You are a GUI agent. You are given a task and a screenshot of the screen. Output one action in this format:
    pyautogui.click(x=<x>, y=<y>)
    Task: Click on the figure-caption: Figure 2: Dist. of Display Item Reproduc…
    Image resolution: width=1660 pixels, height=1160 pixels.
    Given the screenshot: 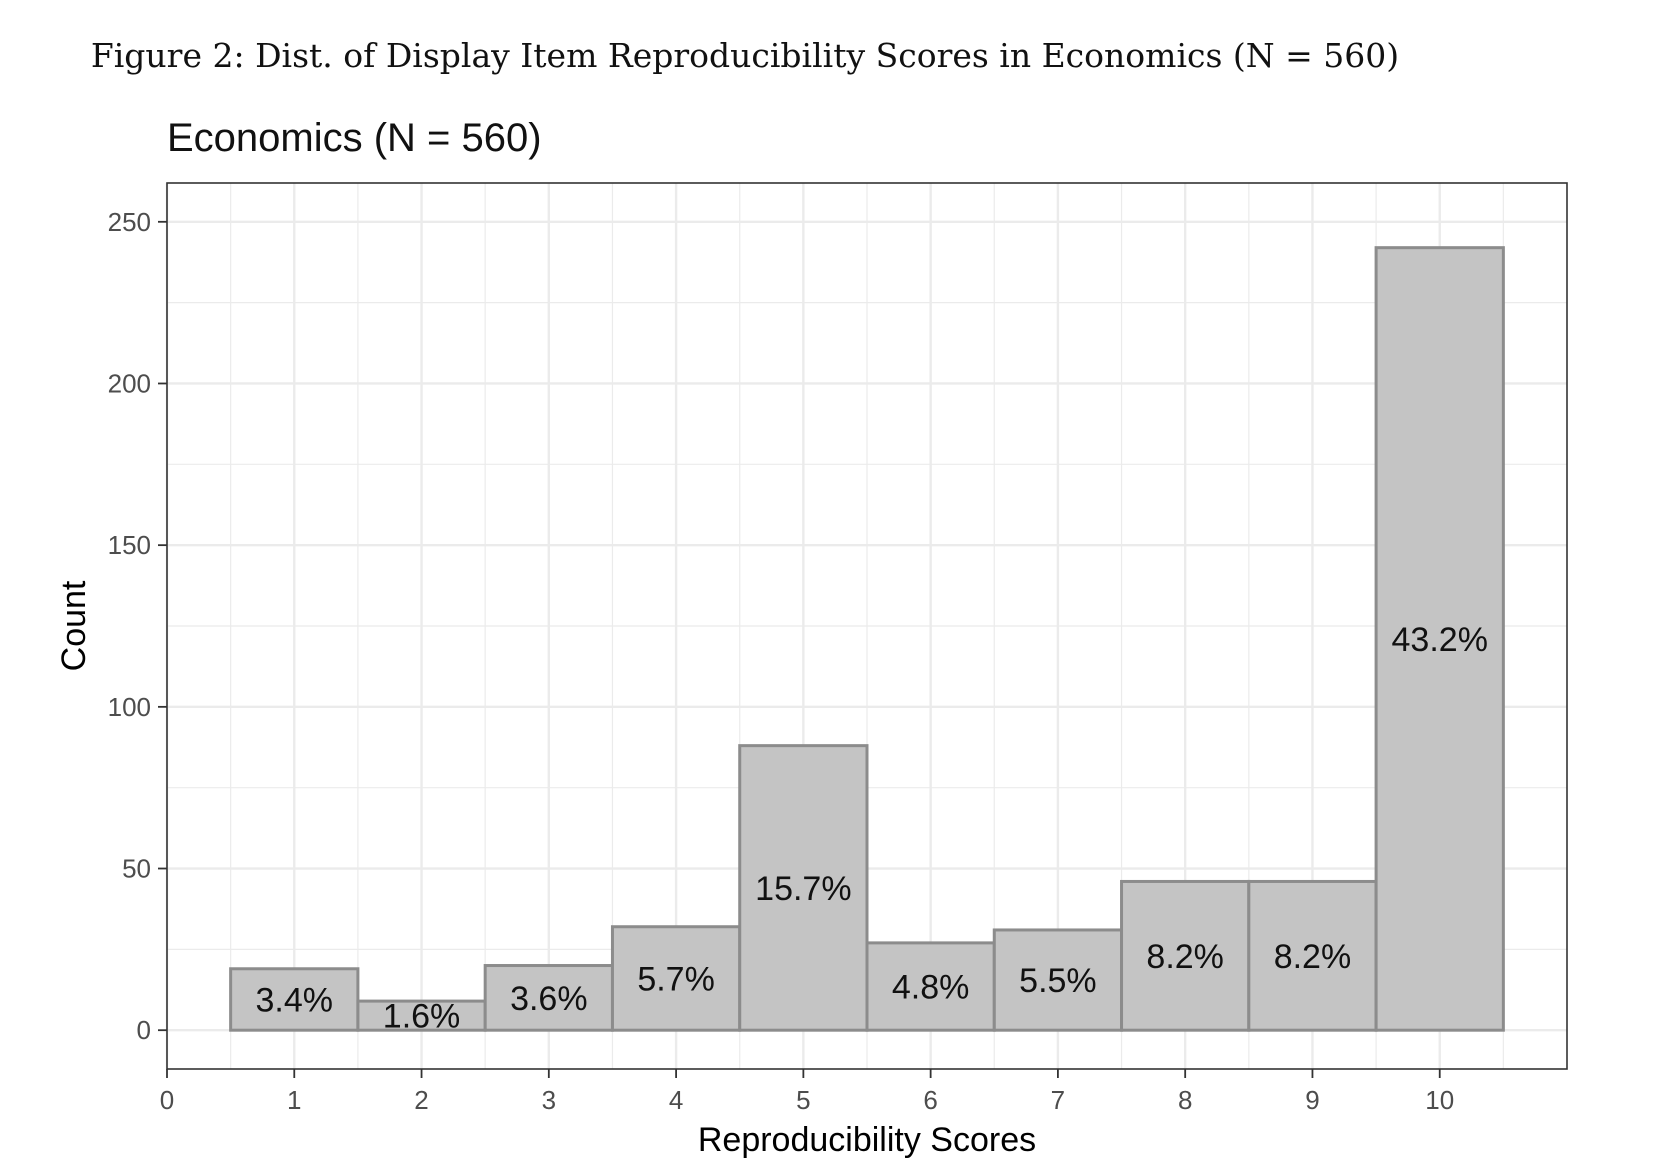 What is the action you would take?
    pyautogui.click(x=745, y=55)
    